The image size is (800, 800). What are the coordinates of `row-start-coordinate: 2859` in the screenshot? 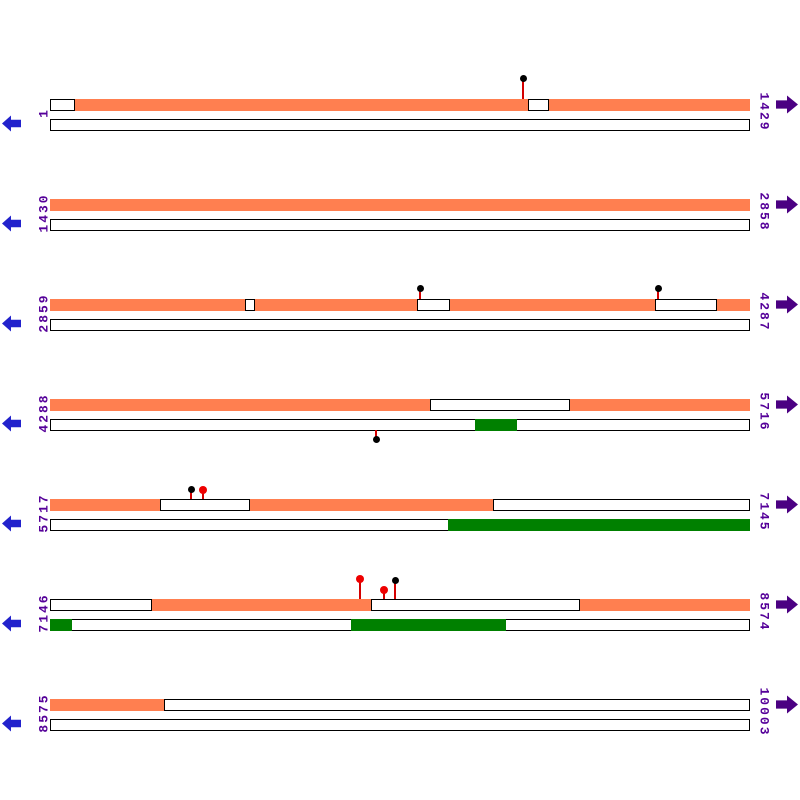 It's located at (44, 313).